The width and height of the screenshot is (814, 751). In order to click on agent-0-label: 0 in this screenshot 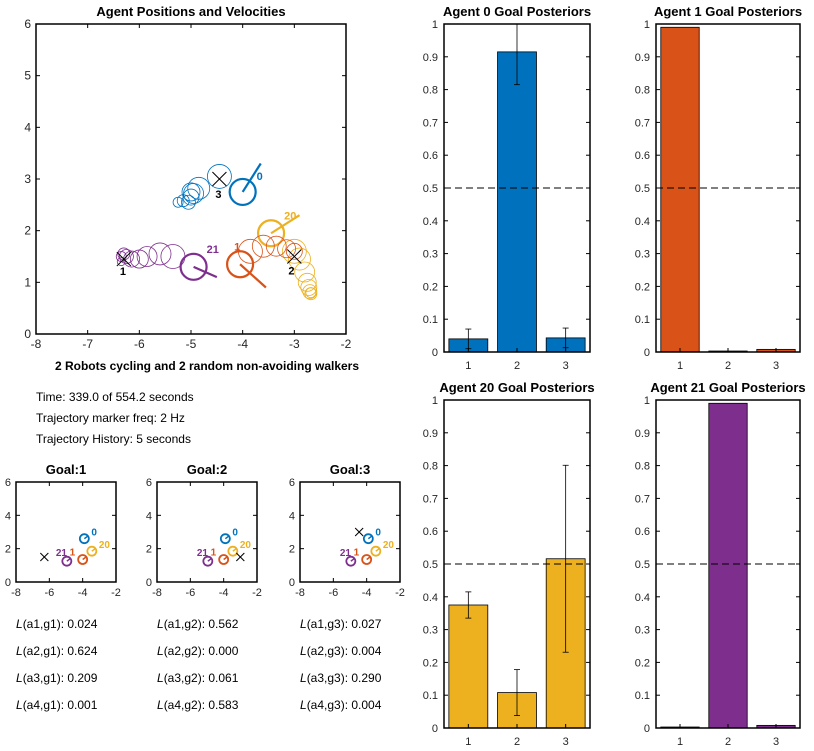, I will do `click(260, 177)`.